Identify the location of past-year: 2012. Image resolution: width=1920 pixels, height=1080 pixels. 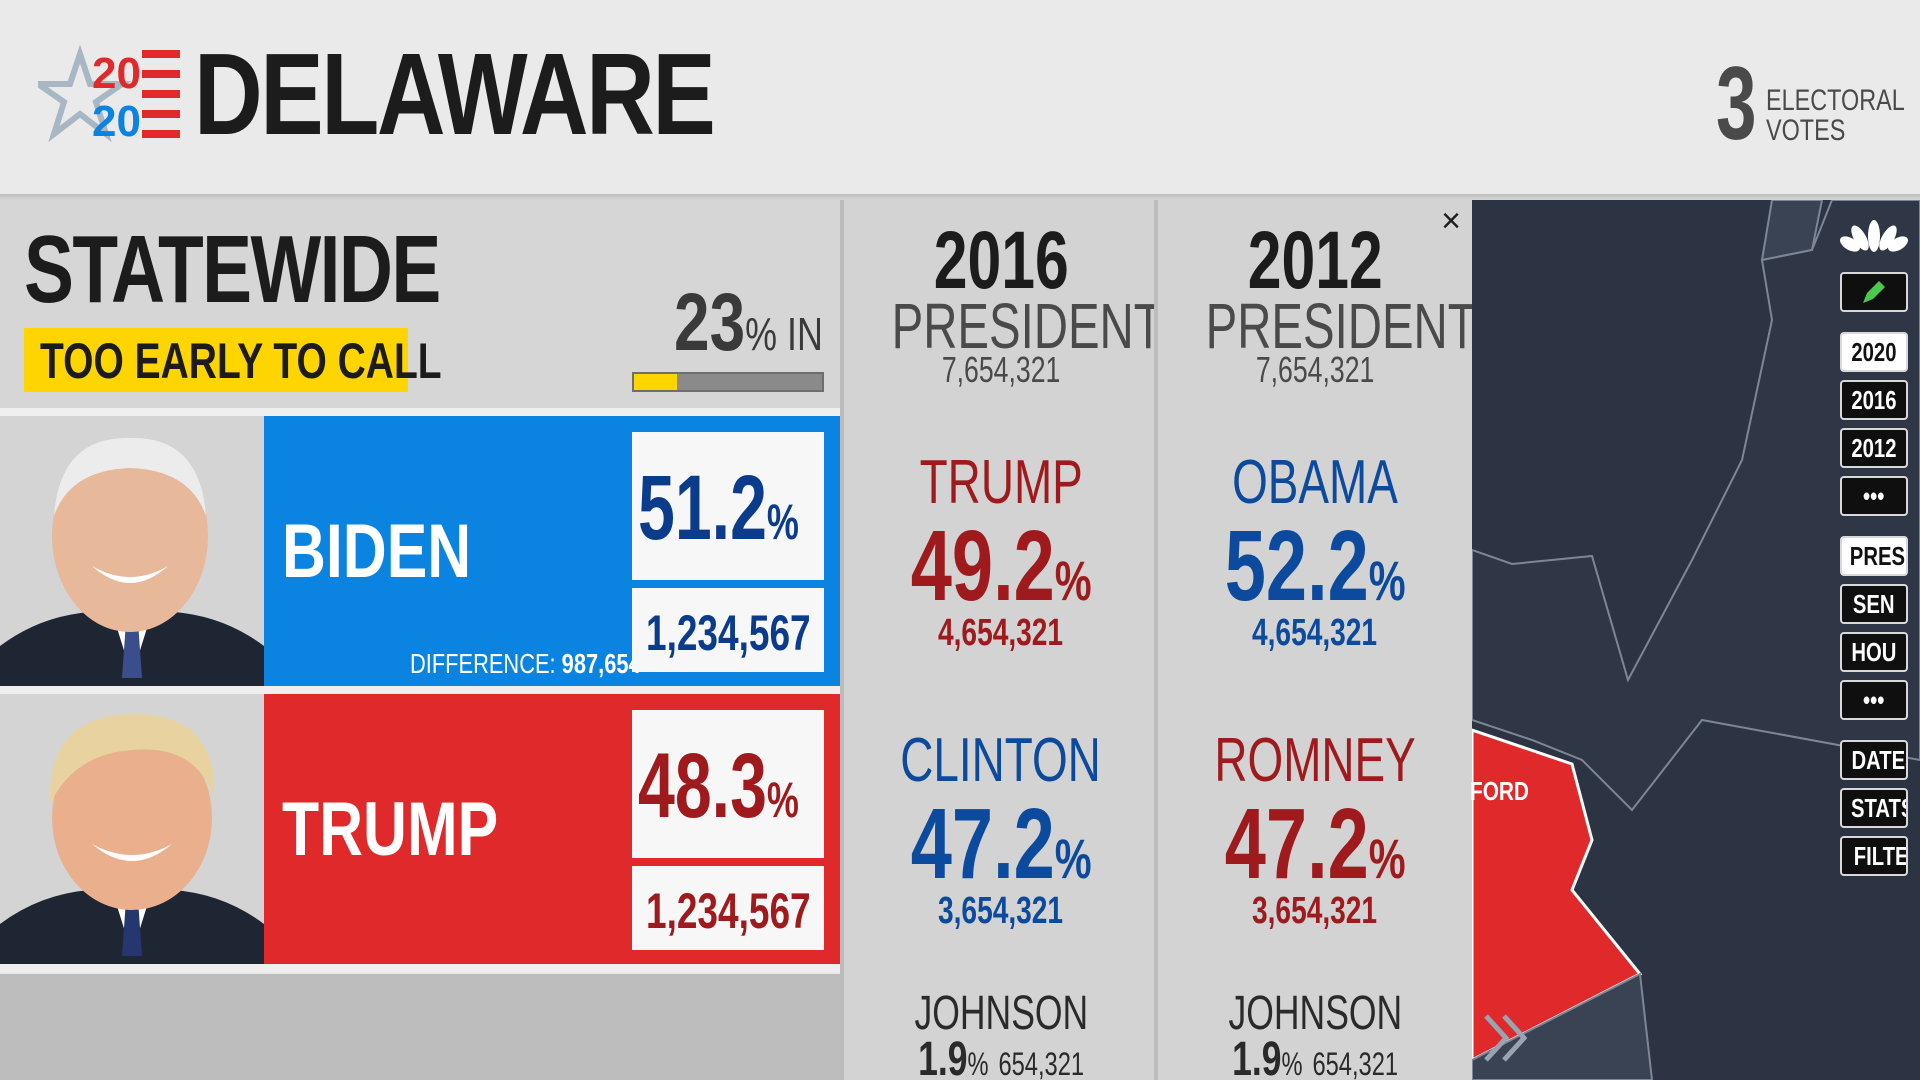
(1315, 260).